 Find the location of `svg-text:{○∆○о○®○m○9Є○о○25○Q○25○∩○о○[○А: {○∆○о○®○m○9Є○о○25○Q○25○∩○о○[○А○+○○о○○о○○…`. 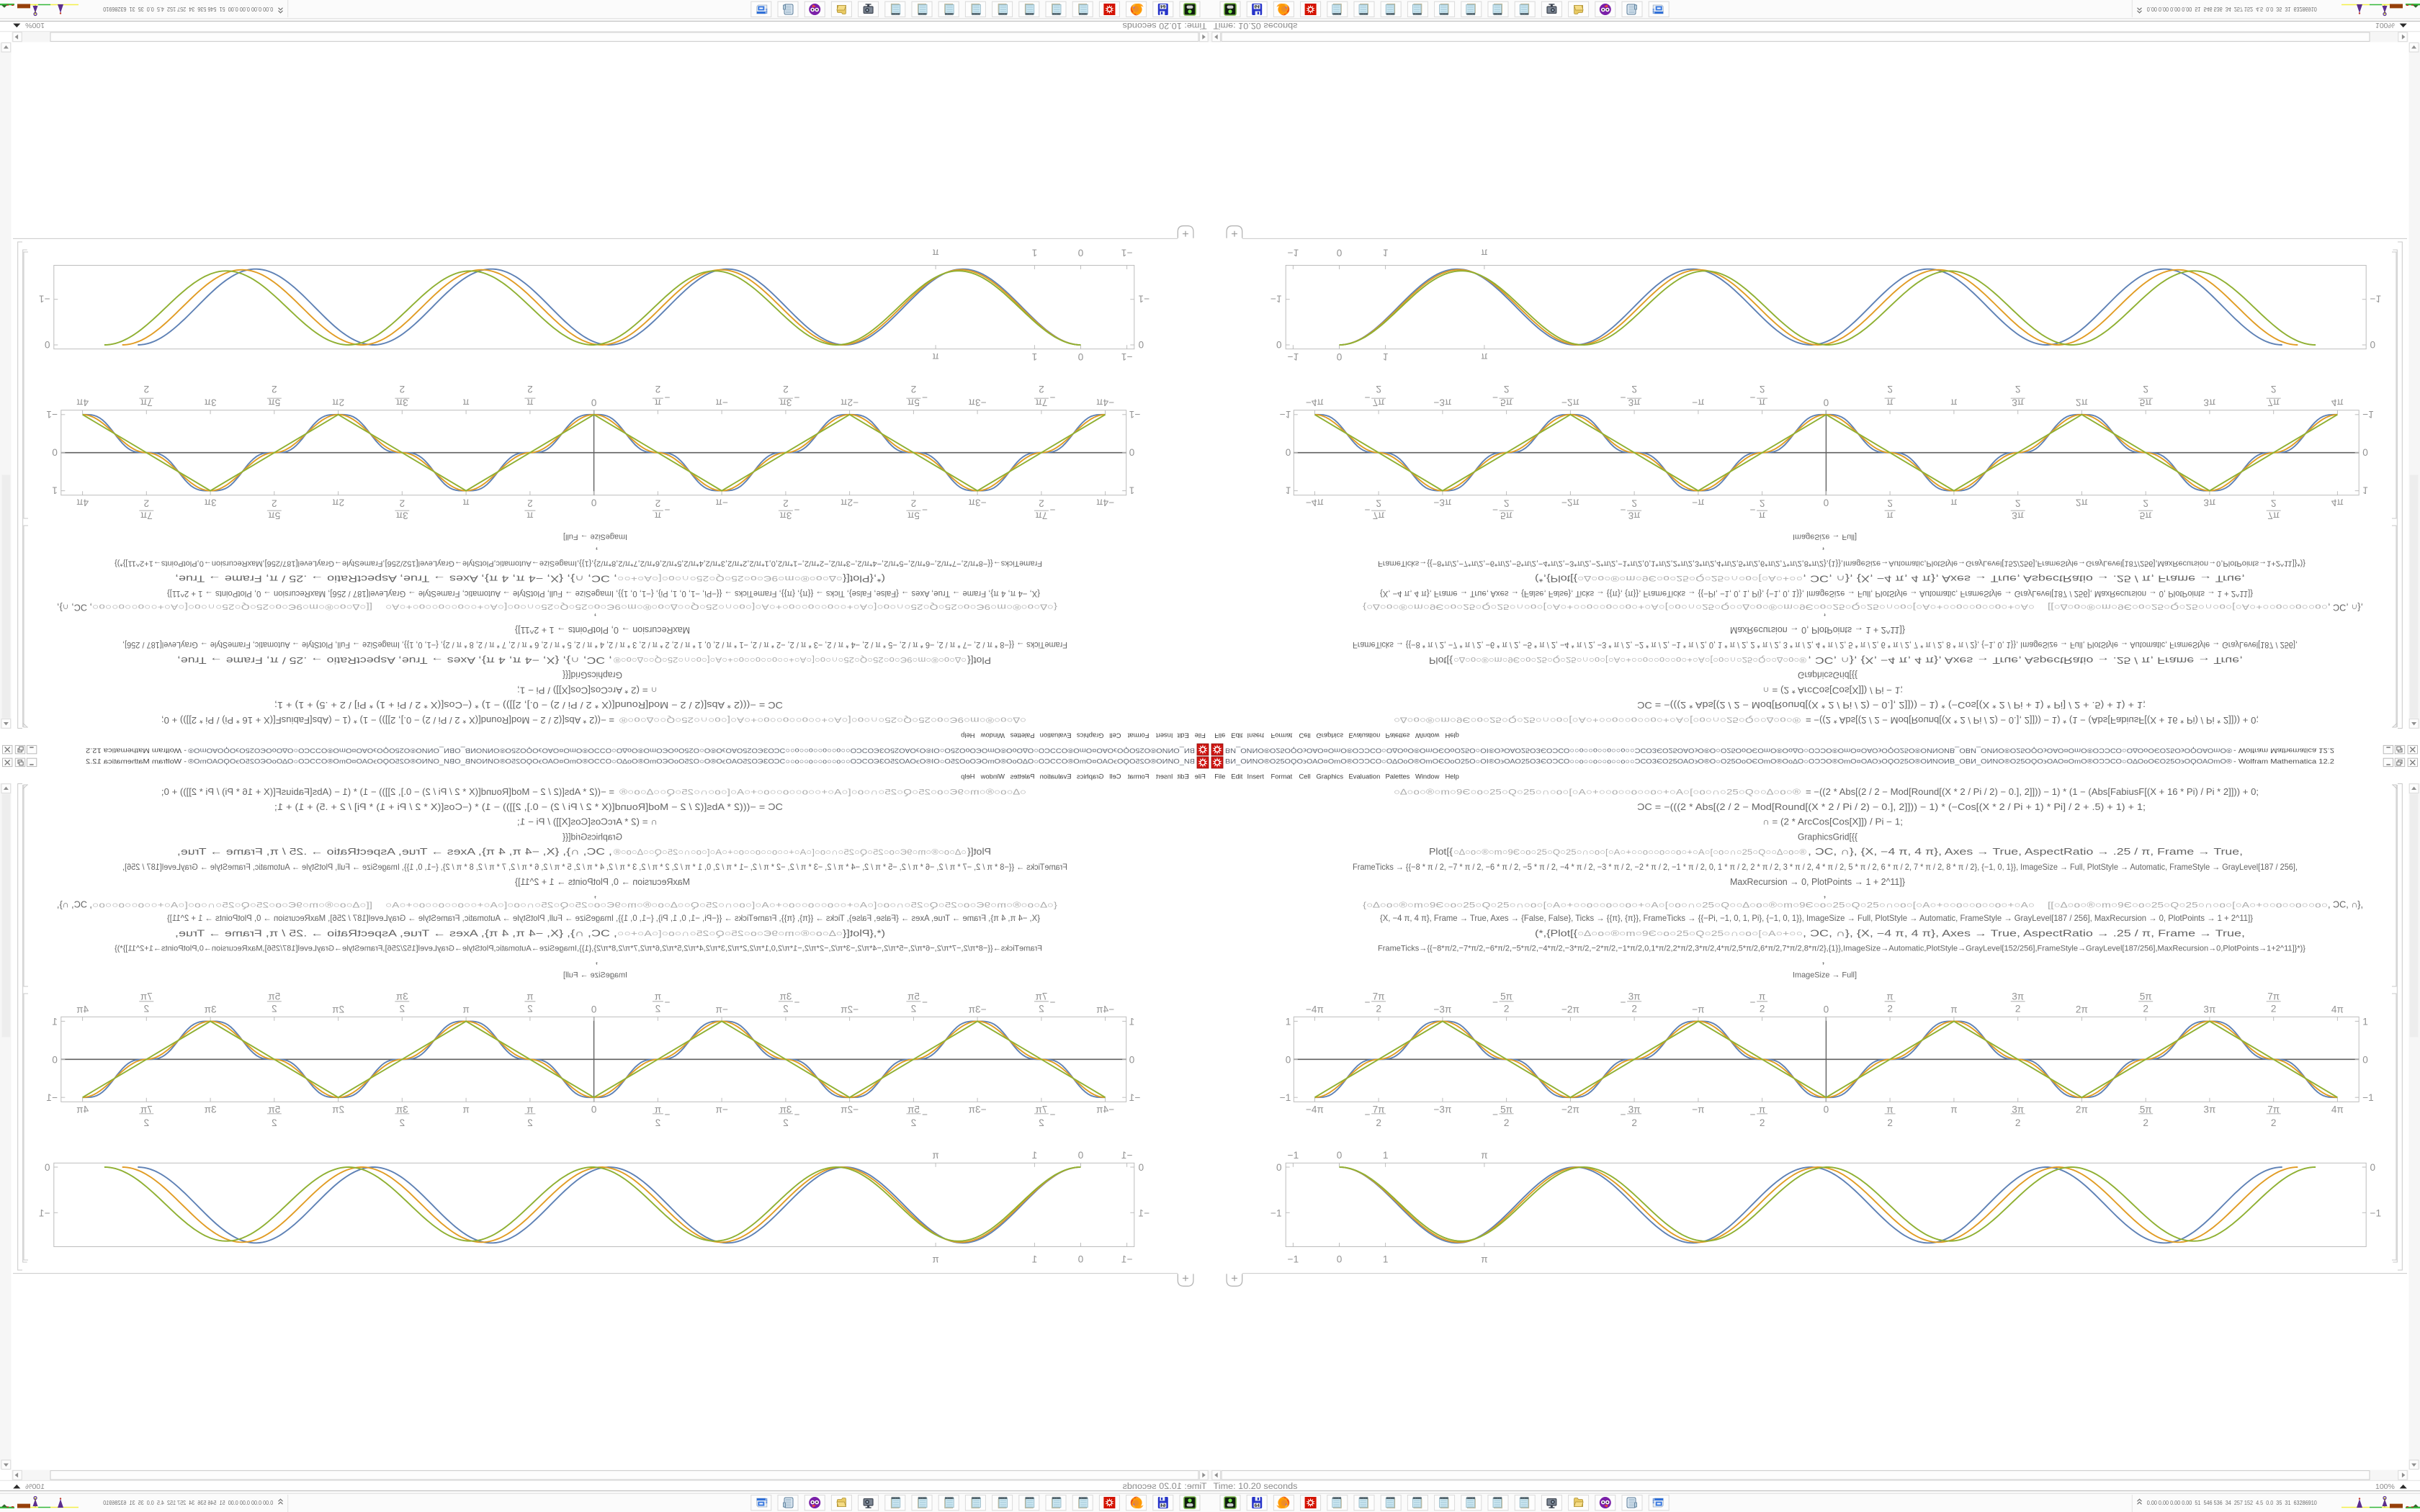

svg-text:{○∆○о○®○m○9Є○о○25○Q○25○∩○о○[○А: {○∆○о○®○m○9Є○о○25○Q○25○∩○о○[○А○+○○о○○о○○… is located at coordinates (1699, 607).